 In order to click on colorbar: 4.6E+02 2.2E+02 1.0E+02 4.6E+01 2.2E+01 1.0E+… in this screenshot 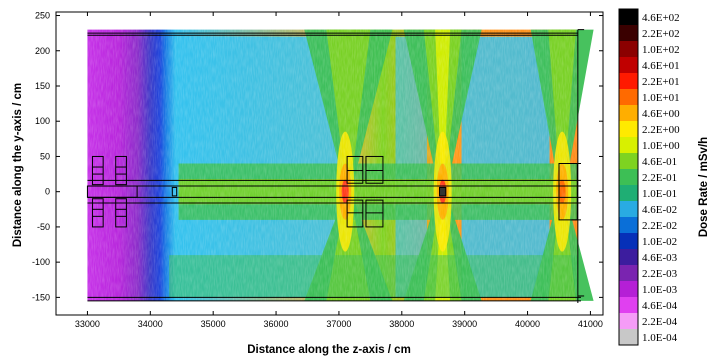, I will do `click(649, 177)`.